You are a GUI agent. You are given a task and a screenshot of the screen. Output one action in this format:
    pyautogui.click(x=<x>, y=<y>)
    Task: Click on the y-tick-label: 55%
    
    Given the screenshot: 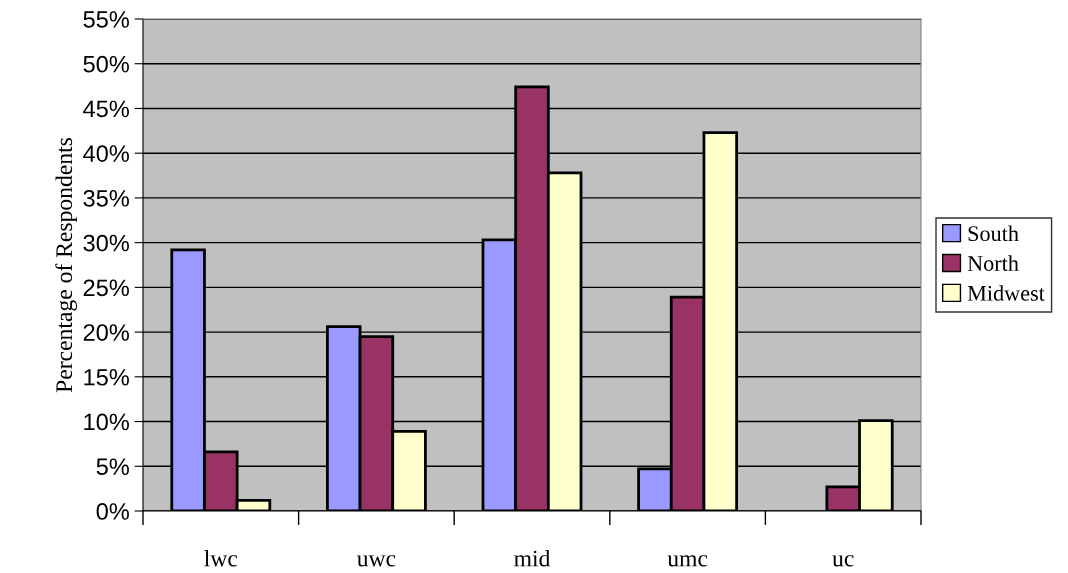 What is the action you would take?
    pyautogui.click(x=106, y=19)
    